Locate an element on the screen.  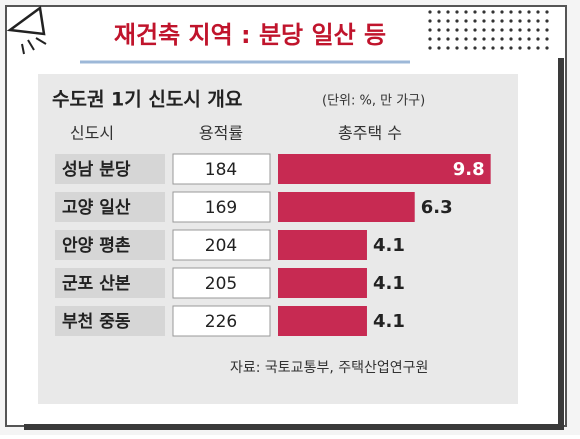
ratio-value: 184 is located at coordinates (221, 170).